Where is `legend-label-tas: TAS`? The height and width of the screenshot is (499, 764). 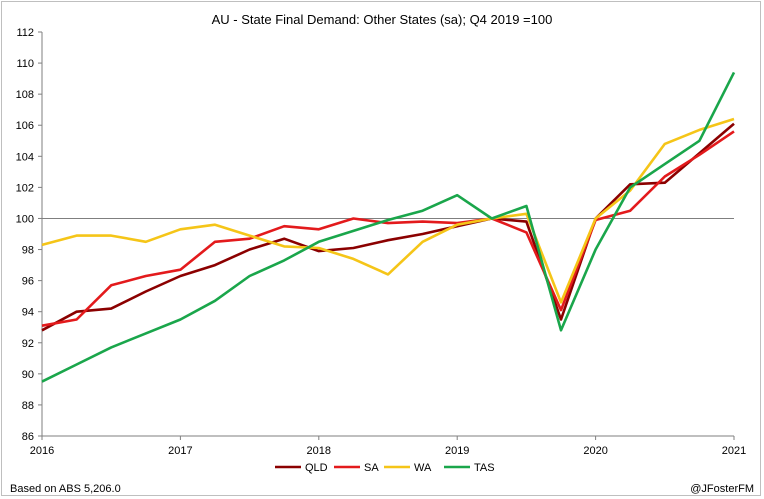
legend-label-tas: TAS is located at coordinates (484, 468).